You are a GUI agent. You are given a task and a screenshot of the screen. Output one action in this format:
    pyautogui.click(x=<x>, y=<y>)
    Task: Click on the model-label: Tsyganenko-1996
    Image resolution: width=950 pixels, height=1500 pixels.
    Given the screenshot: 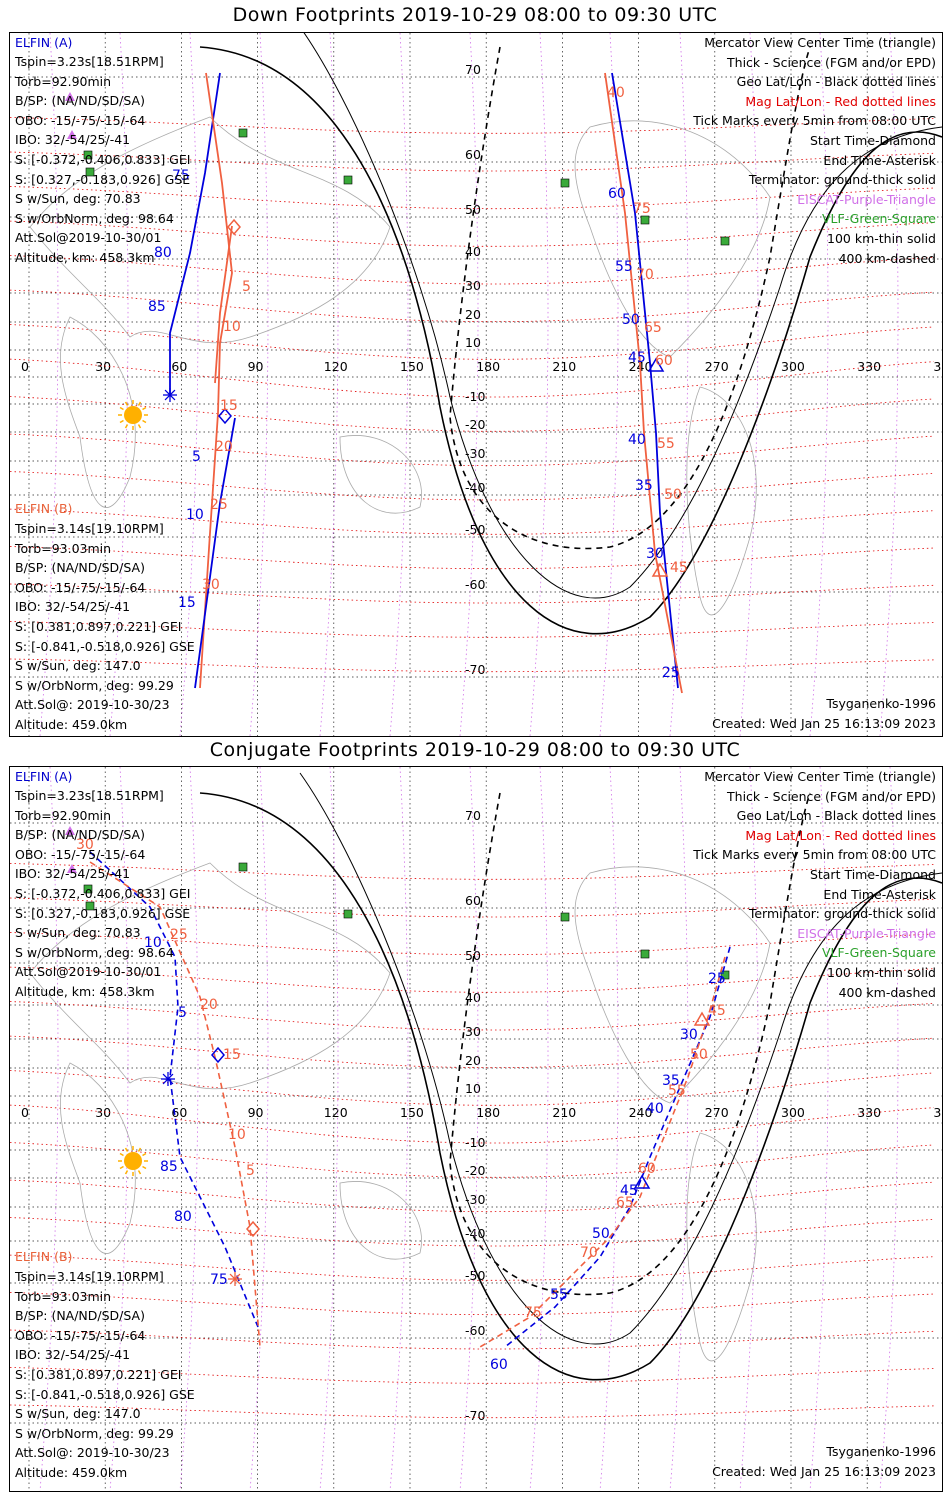 What is the action you would take?
    pyautogui.click(x=881, y=1451)
    